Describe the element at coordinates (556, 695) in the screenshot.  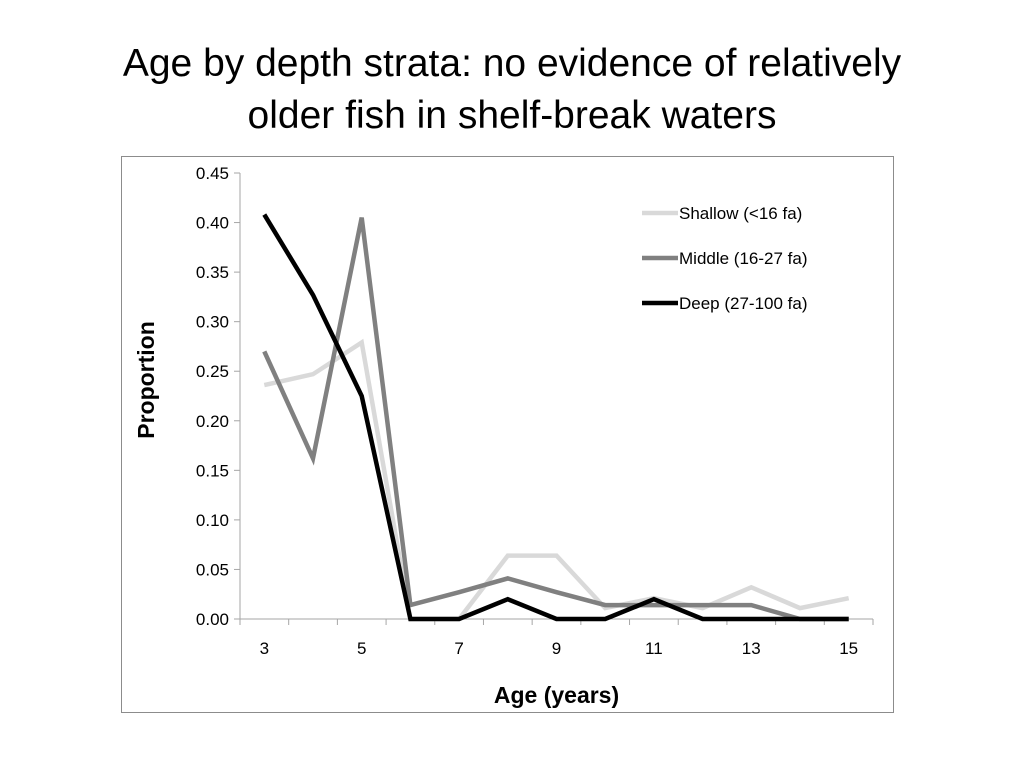
I see `x-axis-title: Age (years)` at that location.